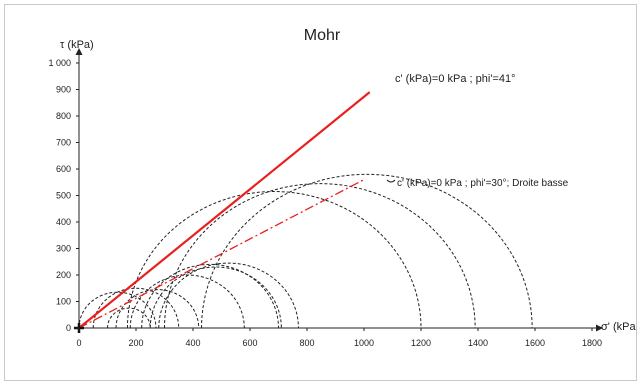 The image size is (643, 387). I want to click on chart-title: Mohr, so click(322, 35).